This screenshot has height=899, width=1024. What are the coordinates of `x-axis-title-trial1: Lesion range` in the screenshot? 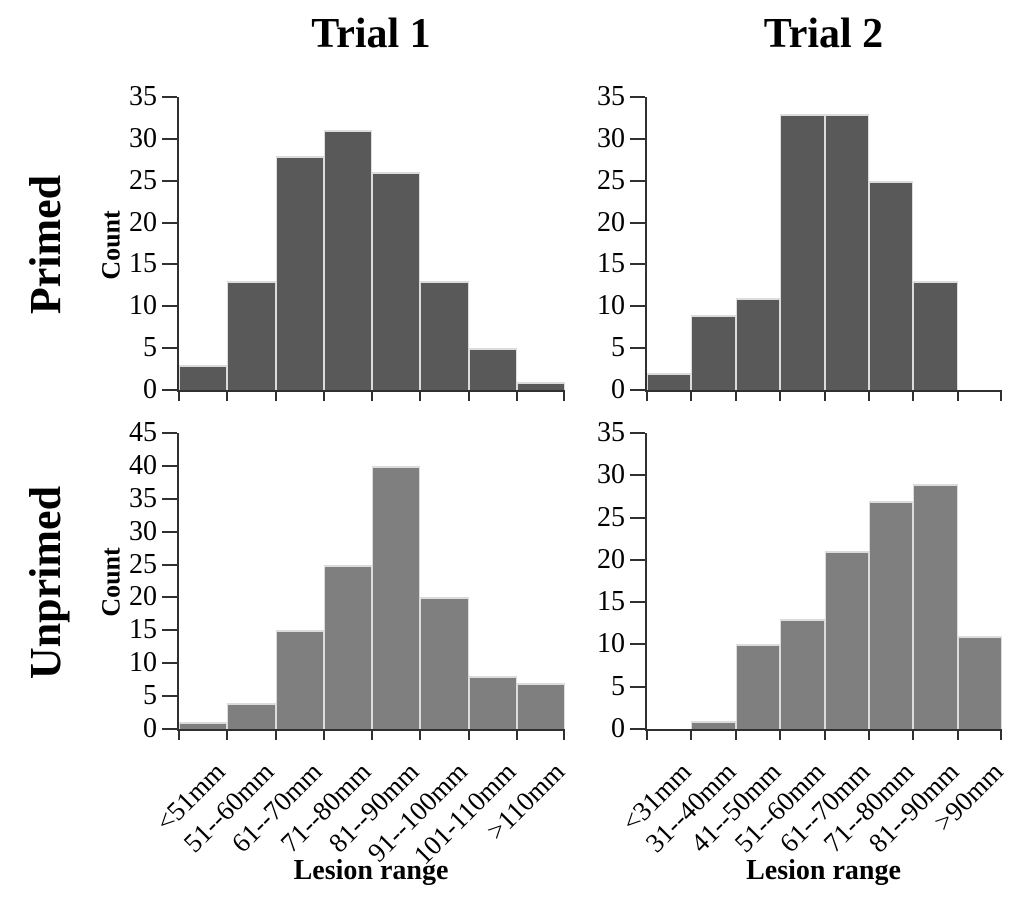 It's located at (371, 870).